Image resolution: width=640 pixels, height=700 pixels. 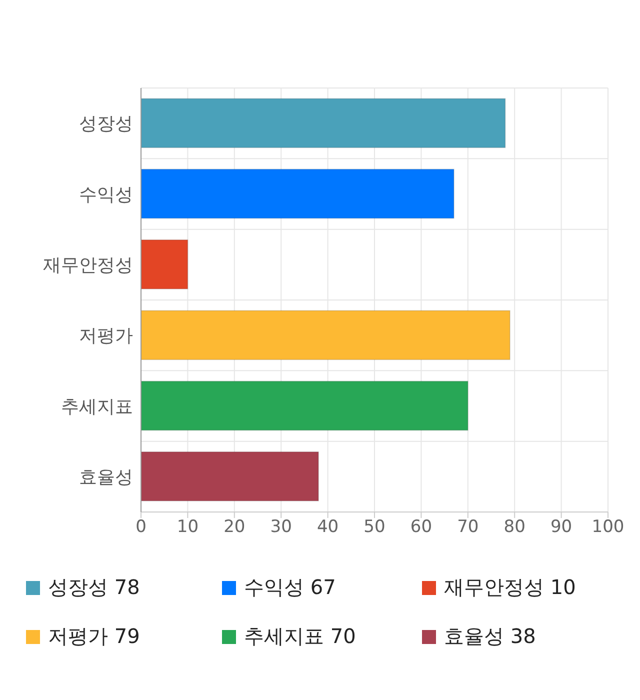 I want to click on y-tick-label: 재무안정성, so click(x=88, y=265).